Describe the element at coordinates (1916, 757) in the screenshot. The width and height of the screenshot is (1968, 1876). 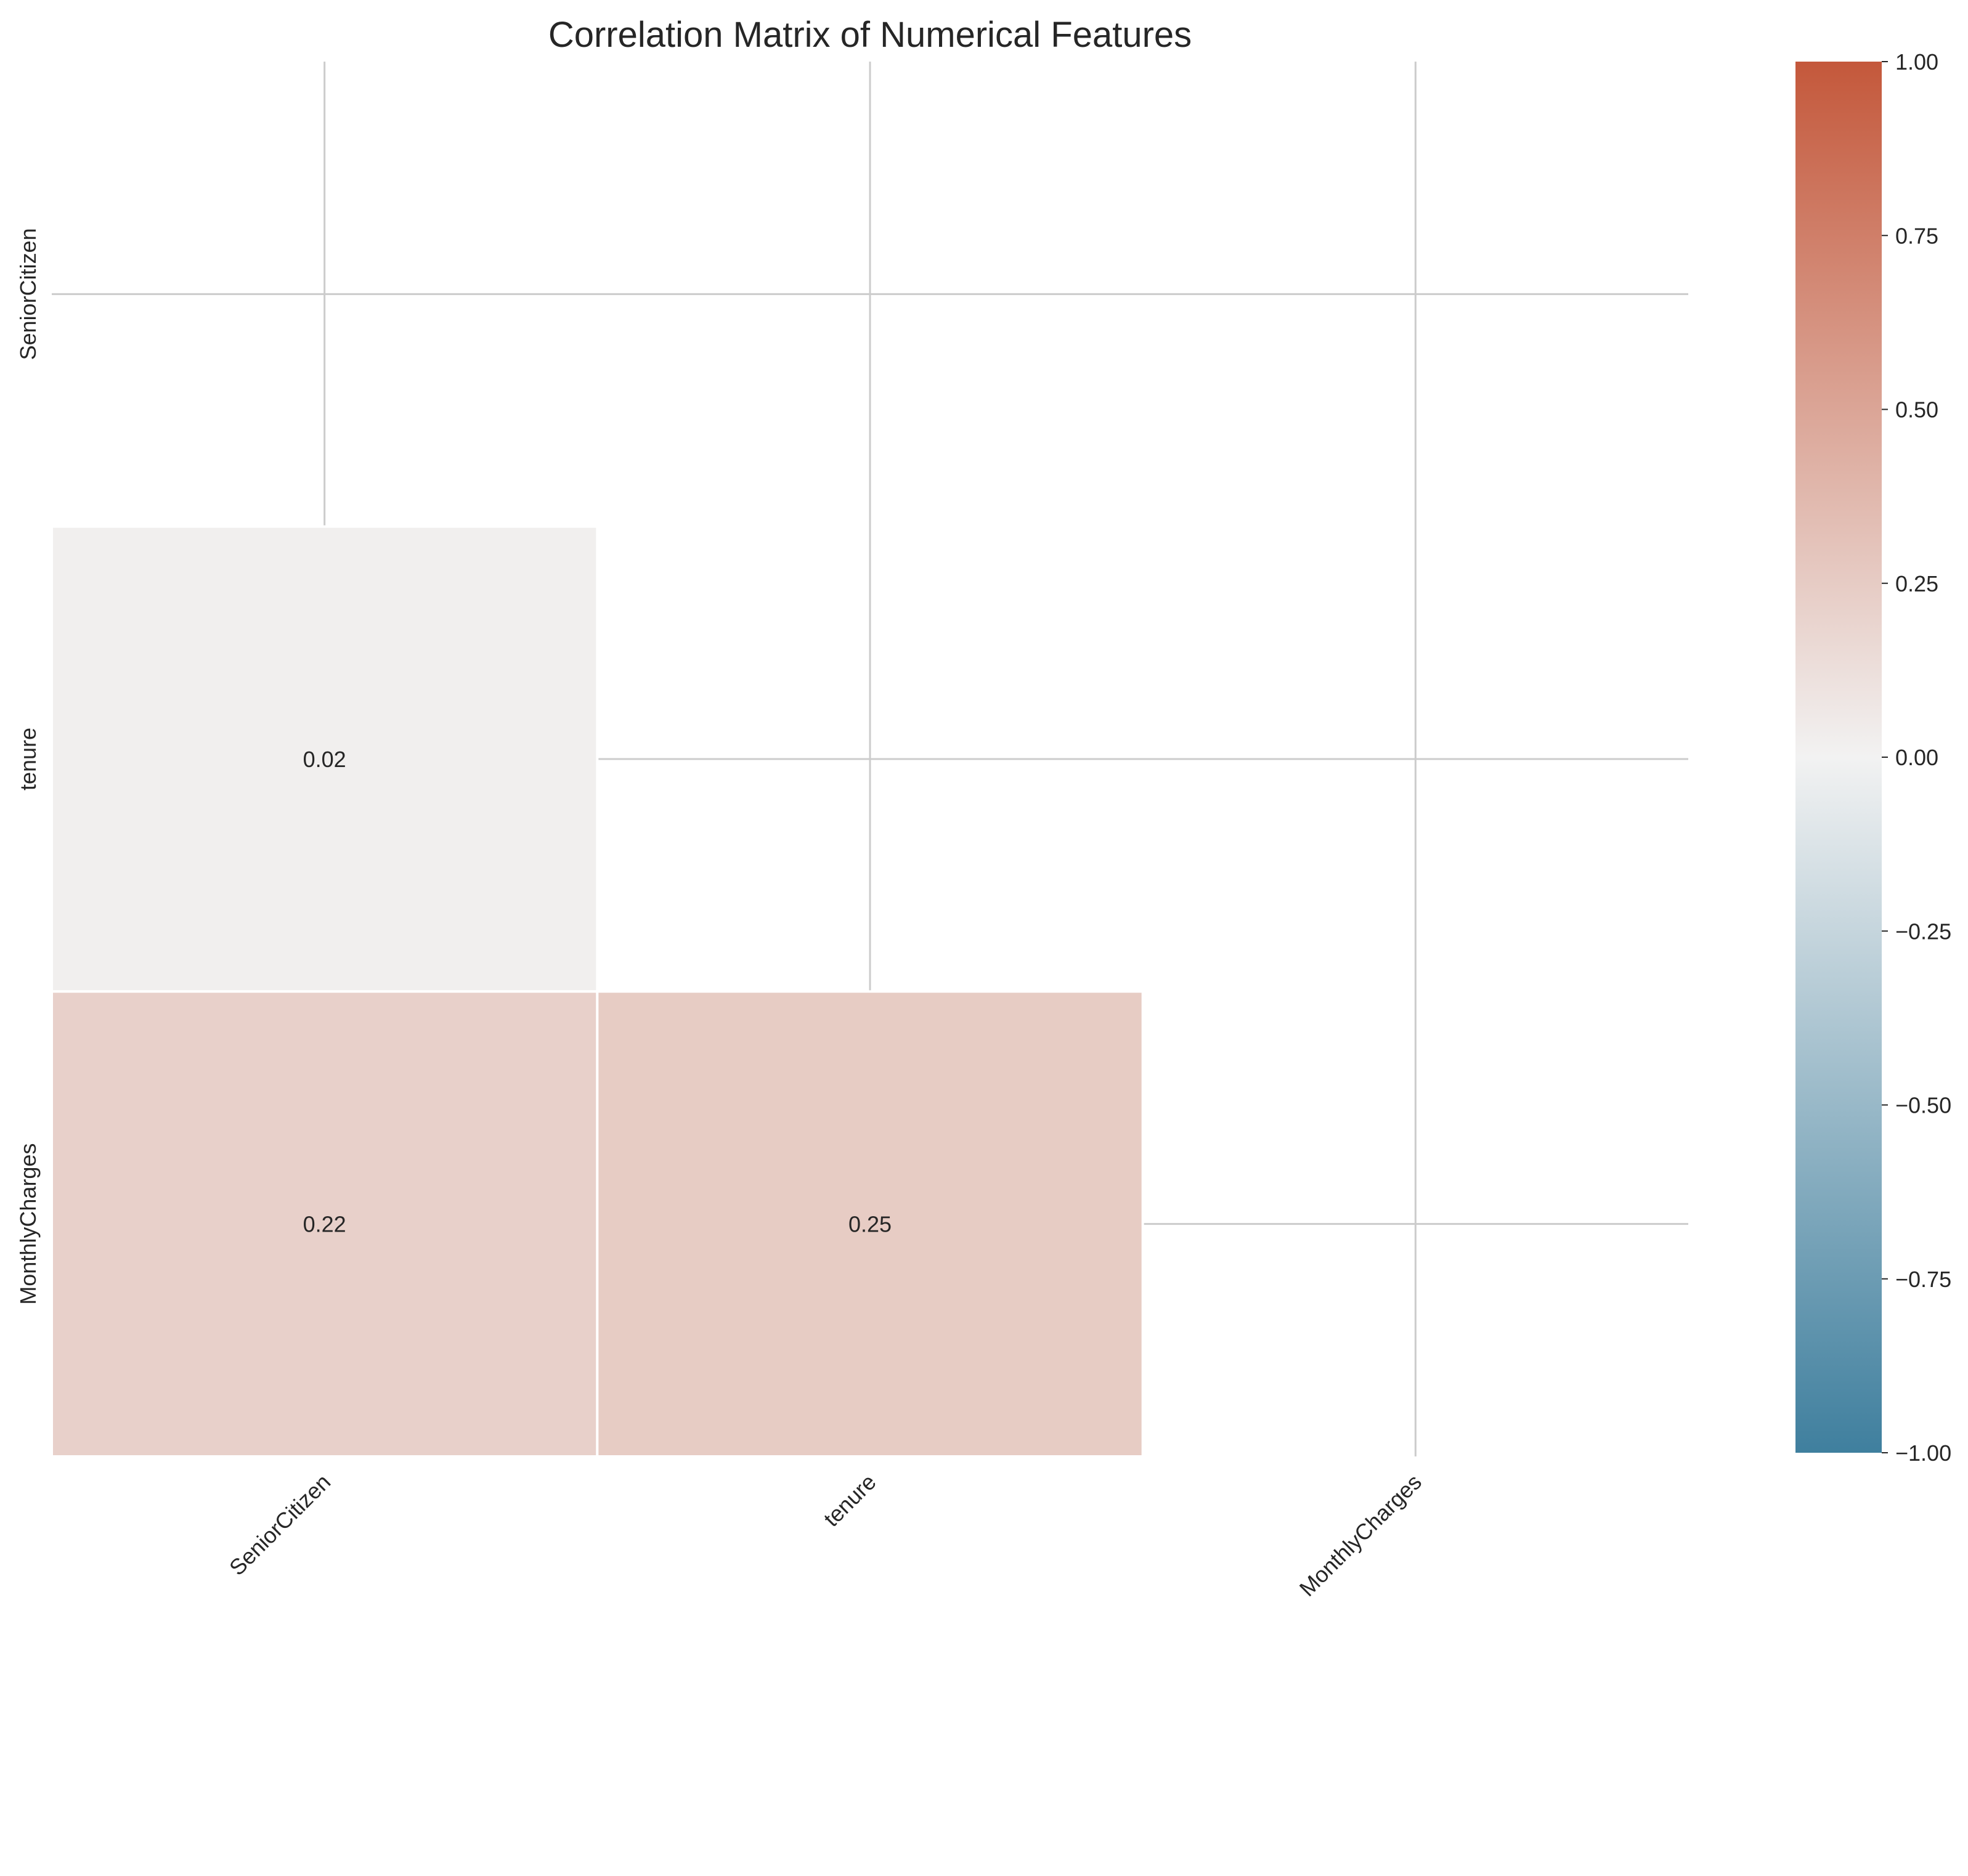
I see `colorbar-tick-label: 0.00` at that location.